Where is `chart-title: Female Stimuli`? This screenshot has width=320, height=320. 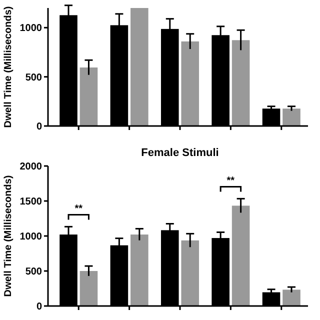 chart-title: Female Stimuli is located at coordinates (180, 153).